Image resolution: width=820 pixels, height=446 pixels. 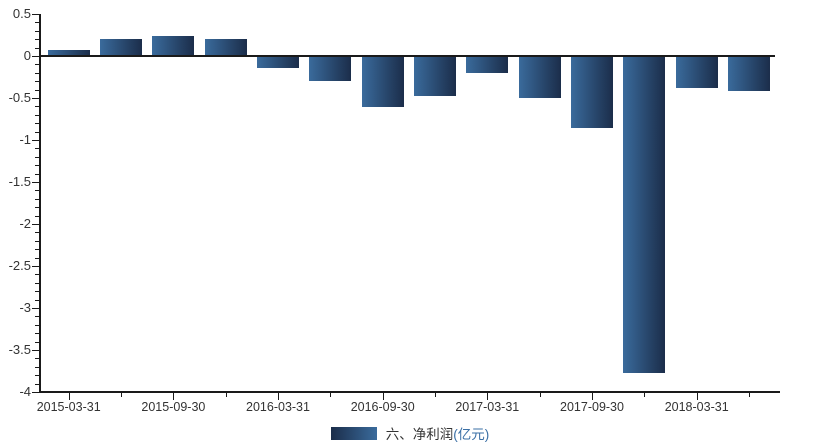 What do you see at coordinates (21, 13) in the screenshot?
I see `y-axis-label: 0.5` at bounding box center [21, 13].